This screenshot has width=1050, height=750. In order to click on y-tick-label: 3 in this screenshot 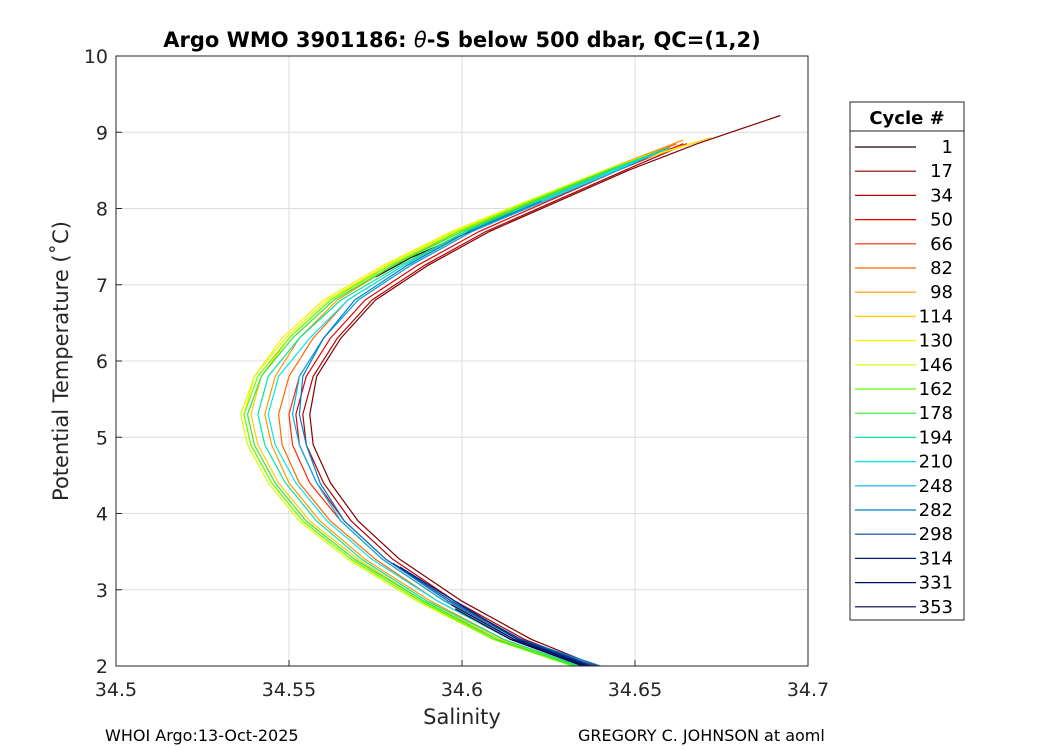, I will do `click(102, 591)`.